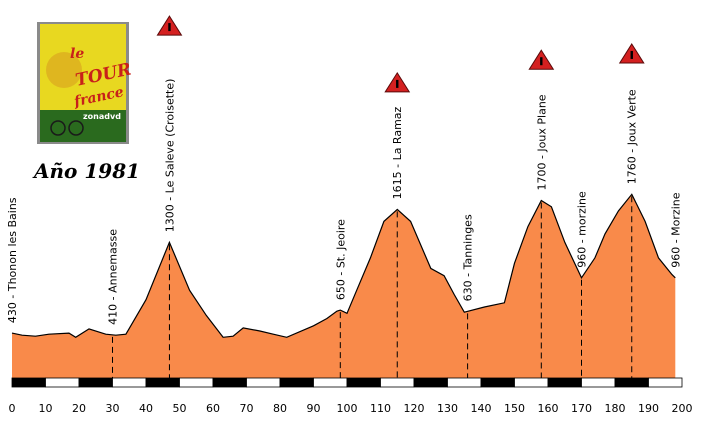  What do you see at coordinates (514, 408) in the screenshot?
I see `x-tick-label: 150` at bounding box center [514, 408].